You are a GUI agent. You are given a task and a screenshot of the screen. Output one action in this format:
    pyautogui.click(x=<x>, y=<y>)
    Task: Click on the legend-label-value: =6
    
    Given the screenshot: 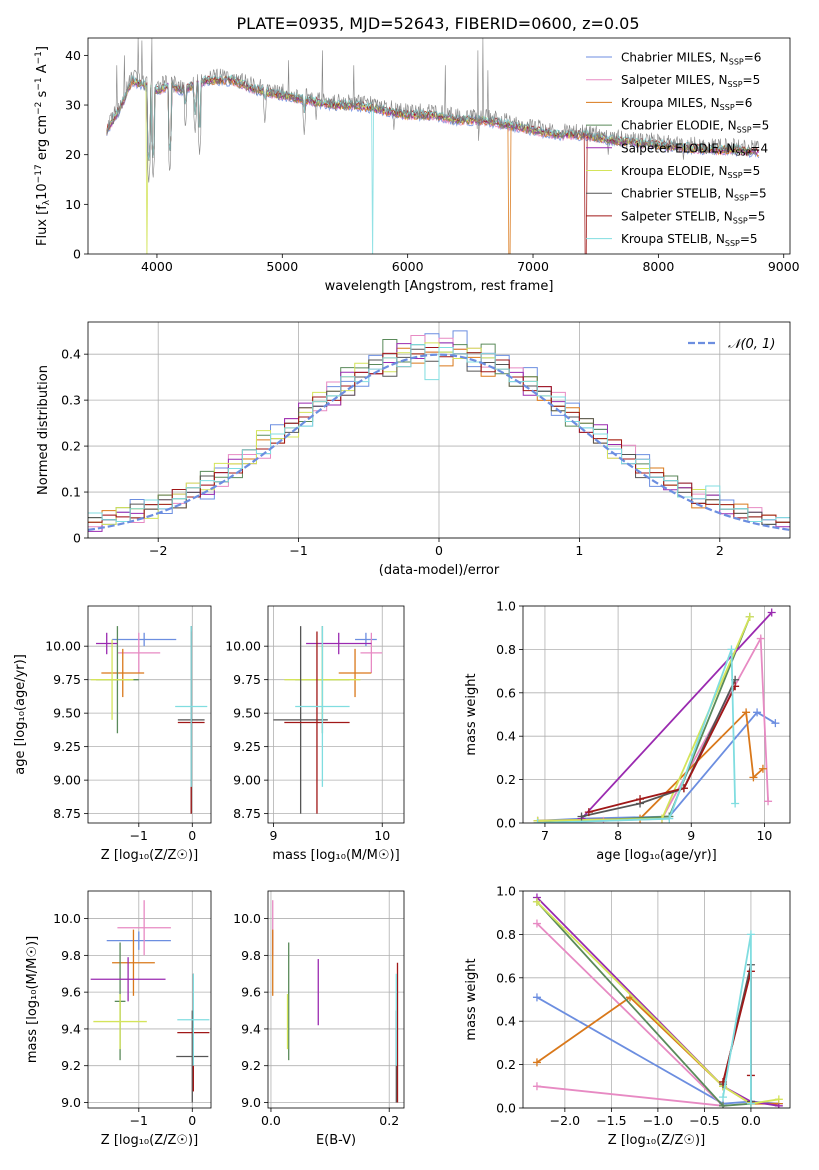 What is the action you would take?
    pyautogui.click(x=753, y=58)
    